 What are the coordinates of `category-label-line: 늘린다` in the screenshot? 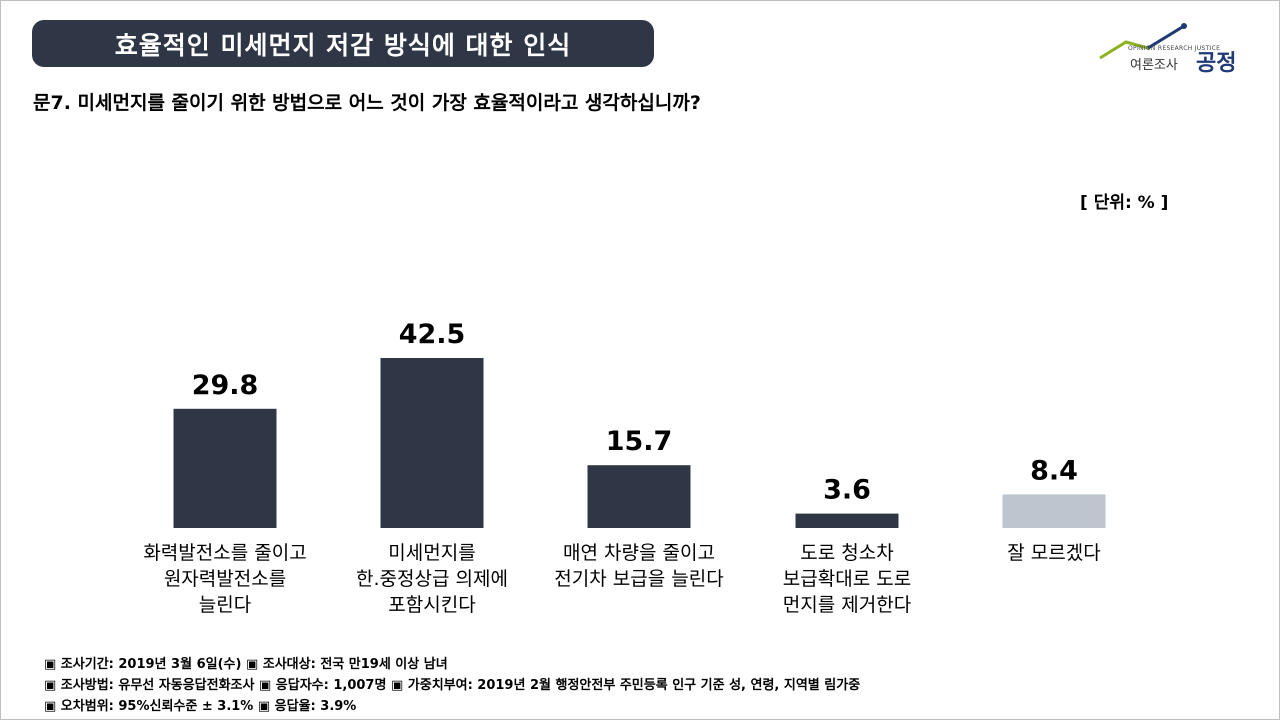 It's located at (225, 605).